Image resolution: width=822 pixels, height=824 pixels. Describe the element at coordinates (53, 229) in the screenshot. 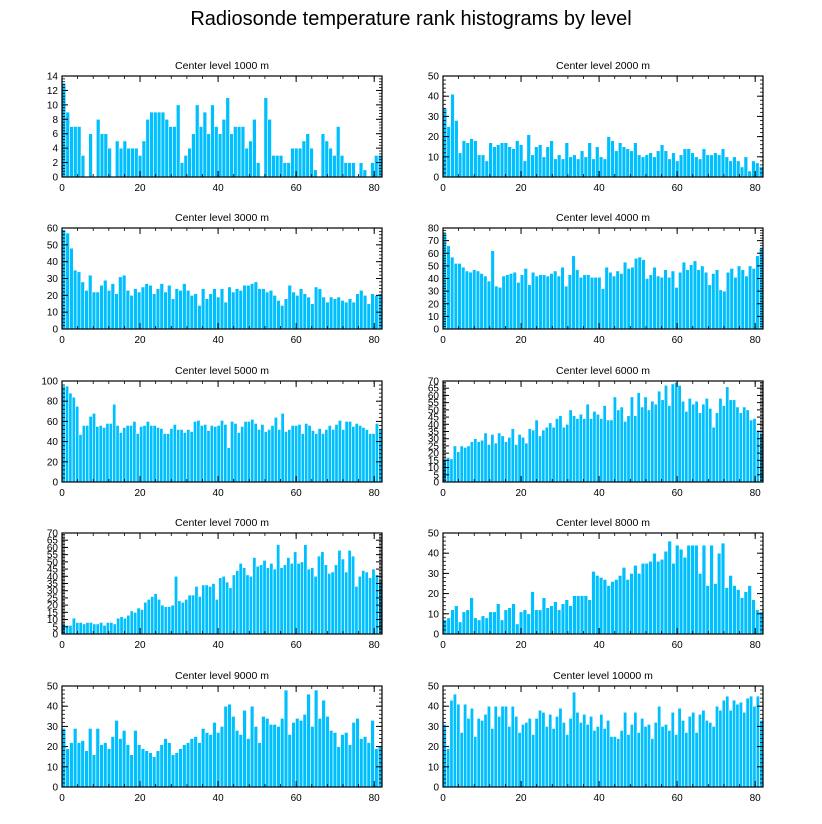

I see `y-tick-label: 60` at that location.